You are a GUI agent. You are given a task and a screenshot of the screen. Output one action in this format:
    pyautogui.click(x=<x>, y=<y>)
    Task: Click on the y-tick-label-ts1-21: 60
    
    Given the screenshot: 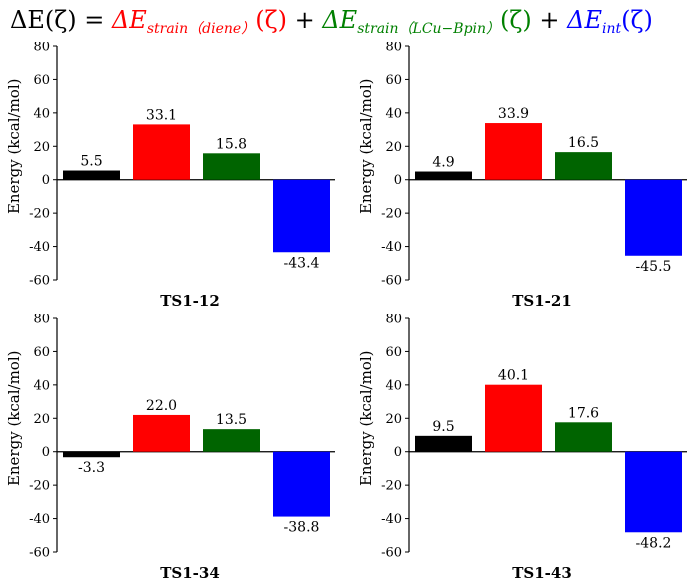 What is the action you would take?
    pyautogui.click(x=393, y=80)
    